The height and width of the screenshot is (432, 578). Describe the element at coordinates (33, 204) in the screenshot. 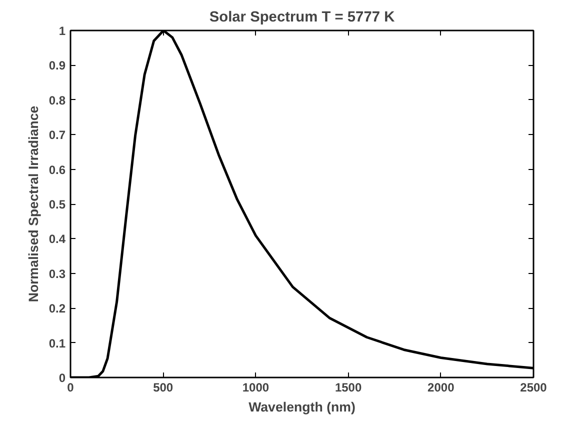

I see `y-axis-title: Normalised Spectral Irradiance` at that location.